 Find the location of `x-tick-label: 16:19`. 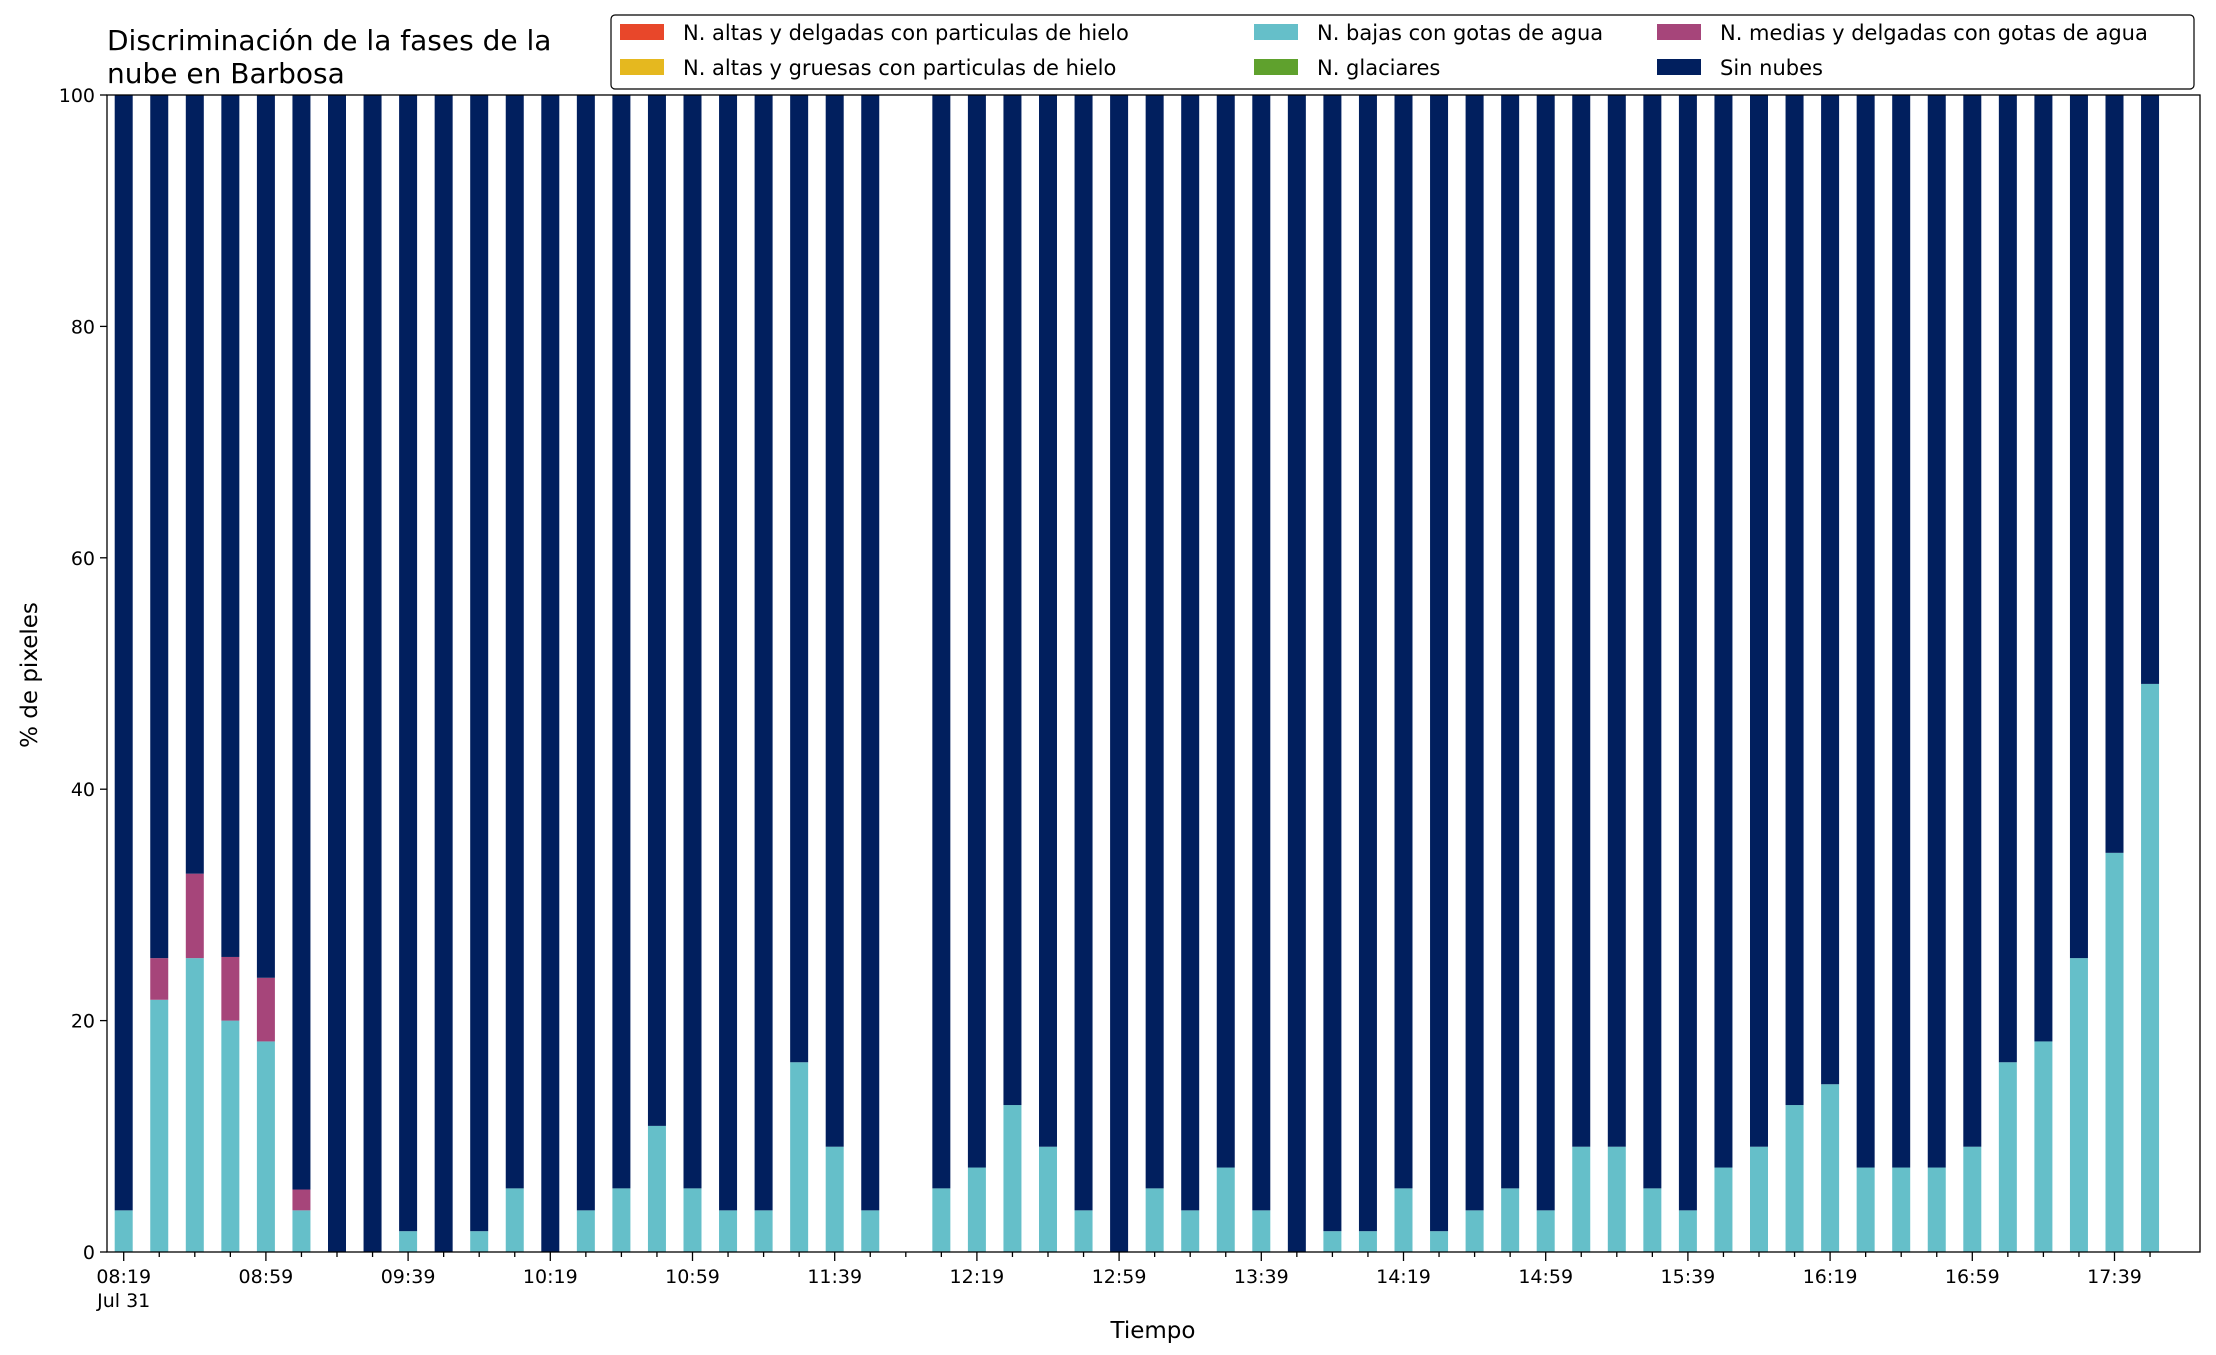

x-tick-label: 16:19 is located at coordinates (1830, 1277).